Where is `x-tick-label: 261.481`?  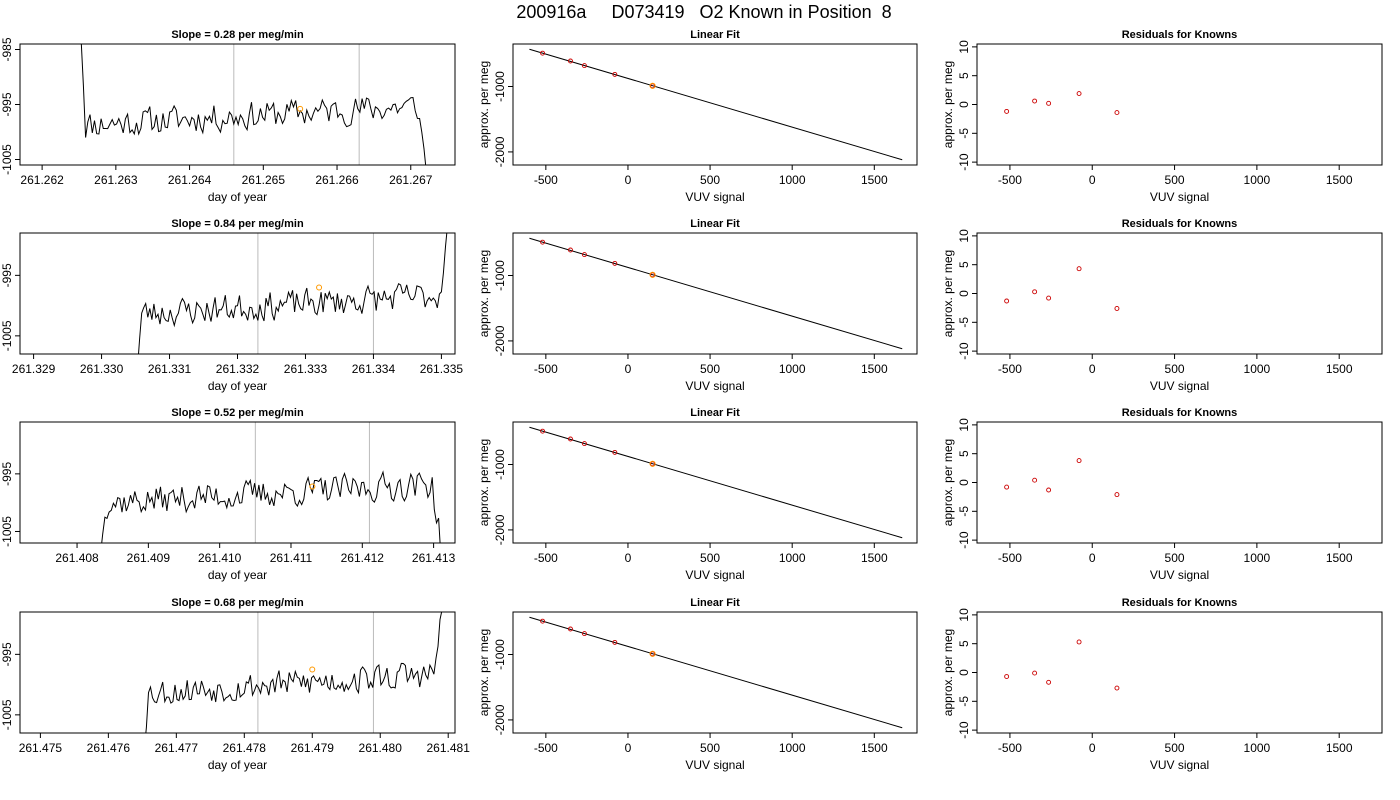 x-tick-label: 261.481 is located at coordinates (449, 748).